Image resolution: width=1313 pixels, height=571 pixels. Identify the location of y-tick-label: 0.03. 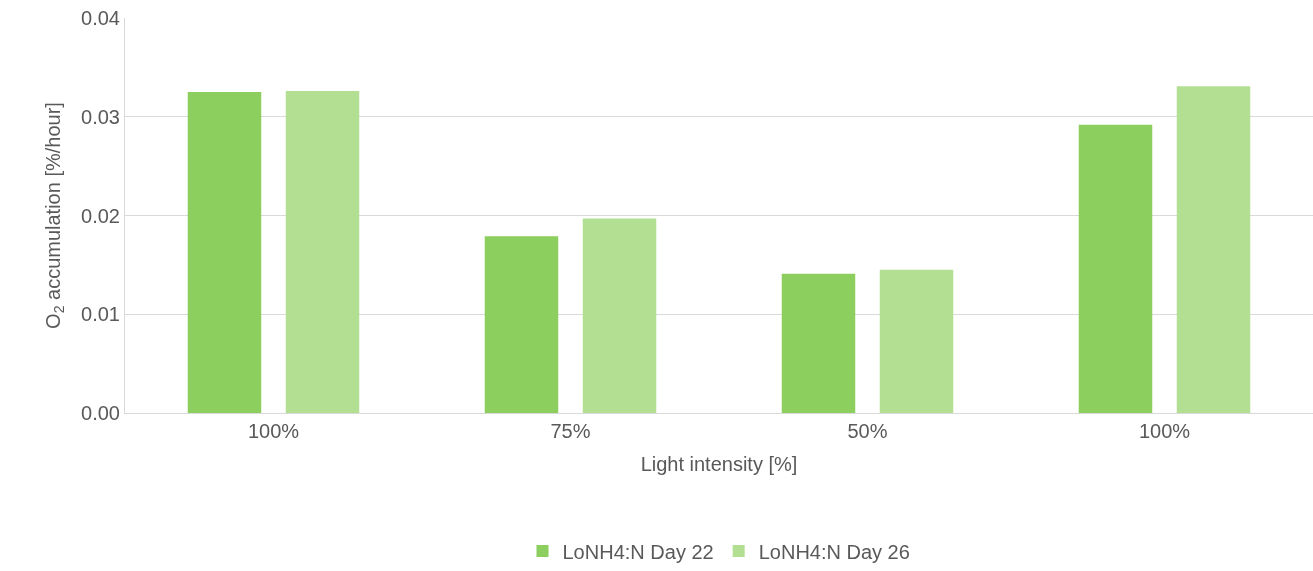
(100, 116).